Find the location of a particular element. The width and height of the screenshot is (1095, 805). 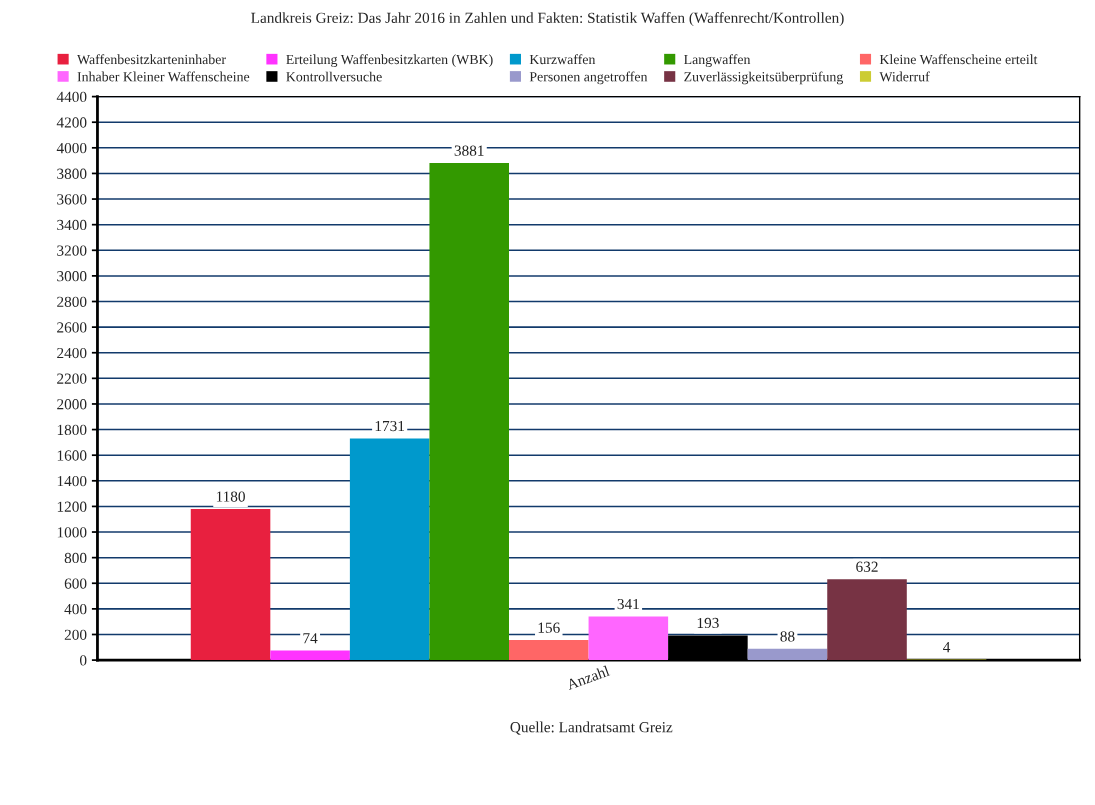

y-tick-label: 800 is located at coordinates (75, 558).